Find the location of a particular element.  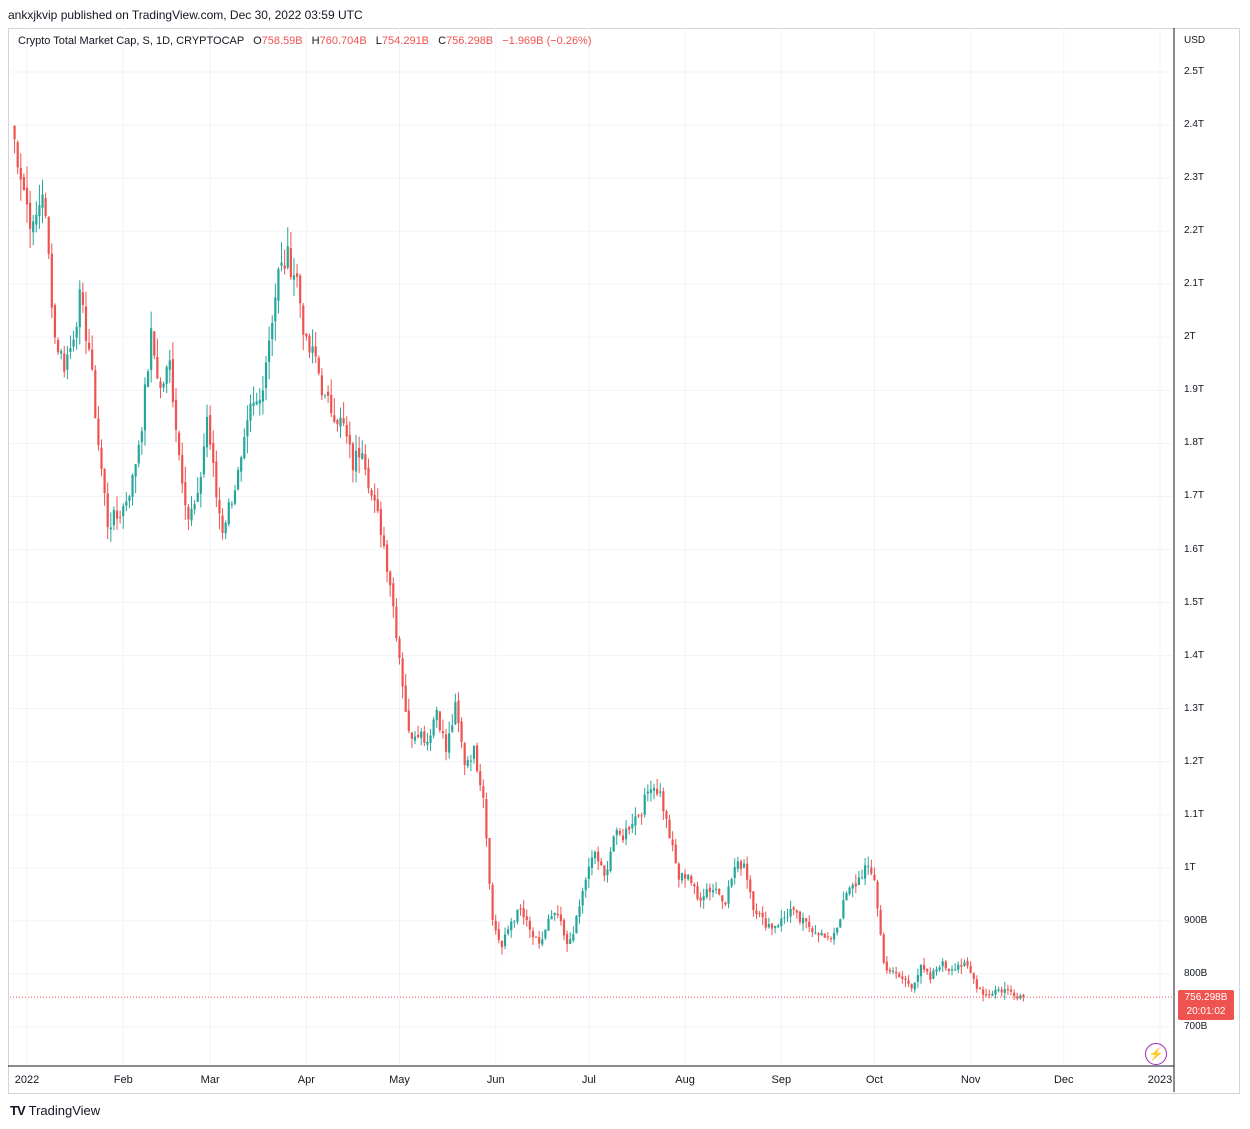

open-label: O is located at coordinates (257, 41).